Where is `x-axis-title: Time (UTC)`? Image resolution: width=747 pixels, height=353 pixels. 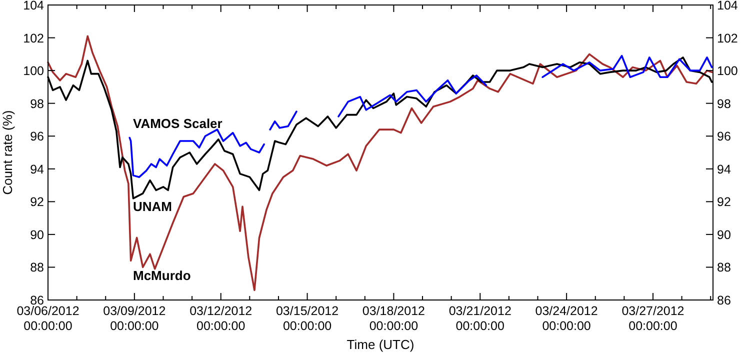 x-axis-title: Time (UTC) is located at coordinates (380, 344).